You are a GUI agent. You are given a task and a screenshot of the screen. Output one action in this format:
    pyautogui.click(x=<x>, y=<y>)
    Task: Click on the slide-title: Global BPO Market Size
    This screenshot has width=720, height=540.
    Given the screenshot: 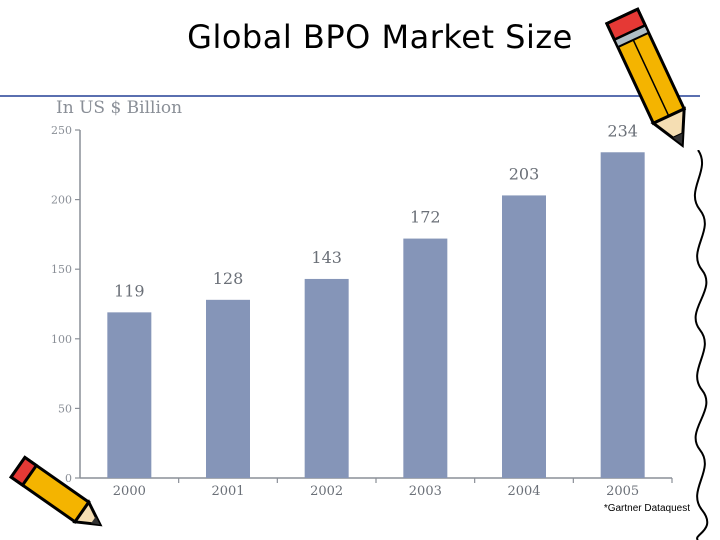 What is the action you would take?
    pyautogui.click(x=380, y=37)
    